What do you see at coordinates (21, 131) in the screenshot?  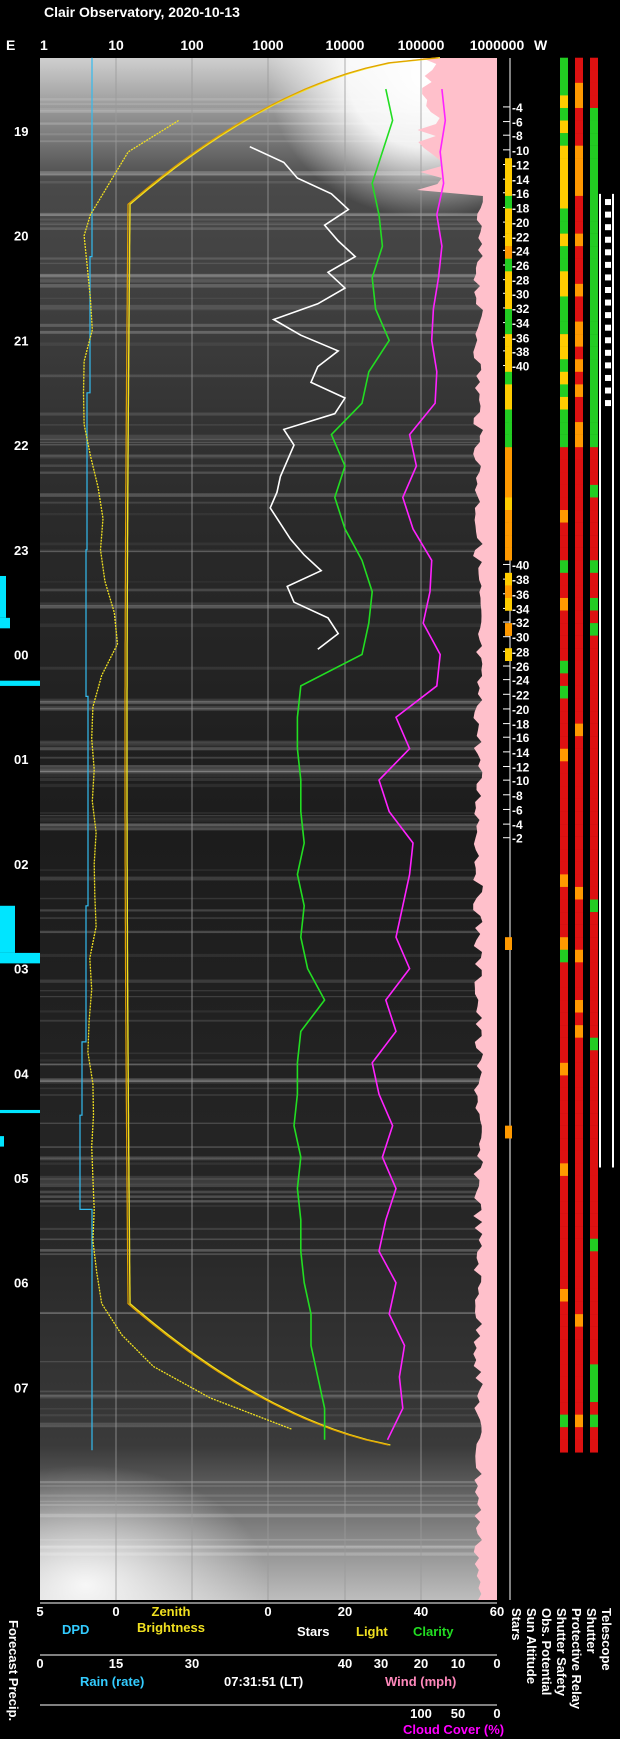 I see `hour-label: 19` at bounding box center [21, 131].